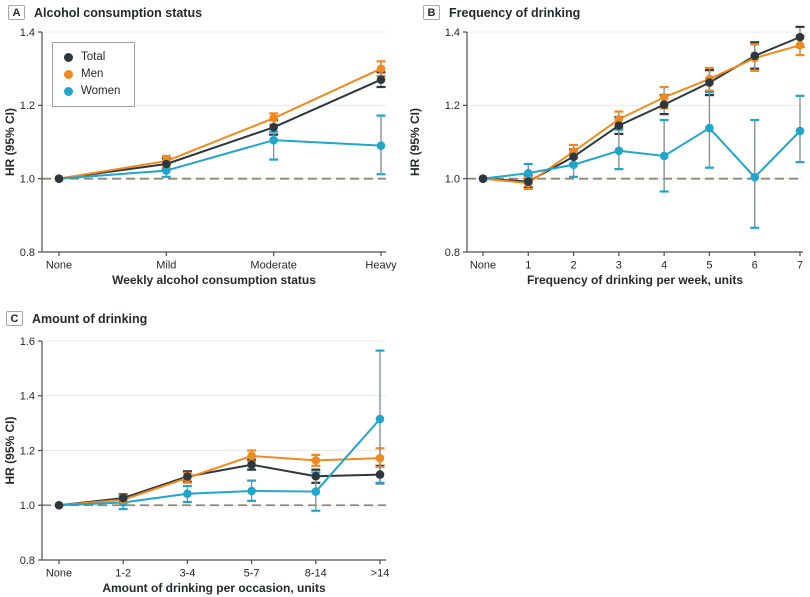  Describe the element at coordinates (574, 266) in the screenshot. I see `x-tick-label: 2` at that location.